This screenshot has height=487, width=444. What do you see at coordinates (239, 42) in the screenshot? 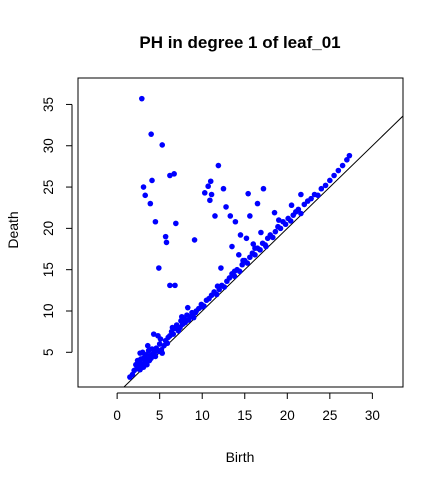
I see `chart-title: PH in degree 1 of leaf_01` at bounding box center [239, 42].